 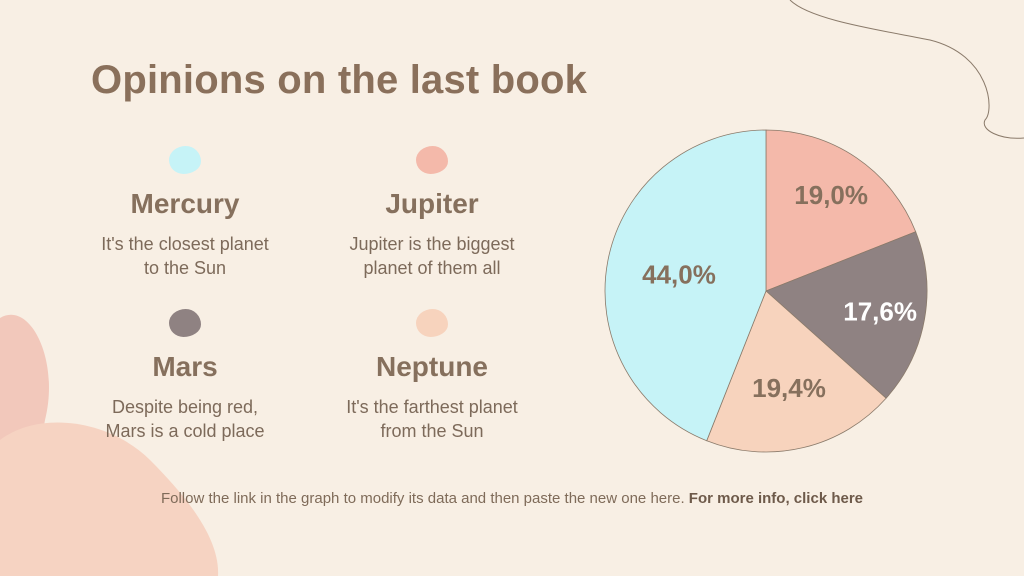 I want to click on pie-slice-label: 19,4%, so click(x=789, y=388).